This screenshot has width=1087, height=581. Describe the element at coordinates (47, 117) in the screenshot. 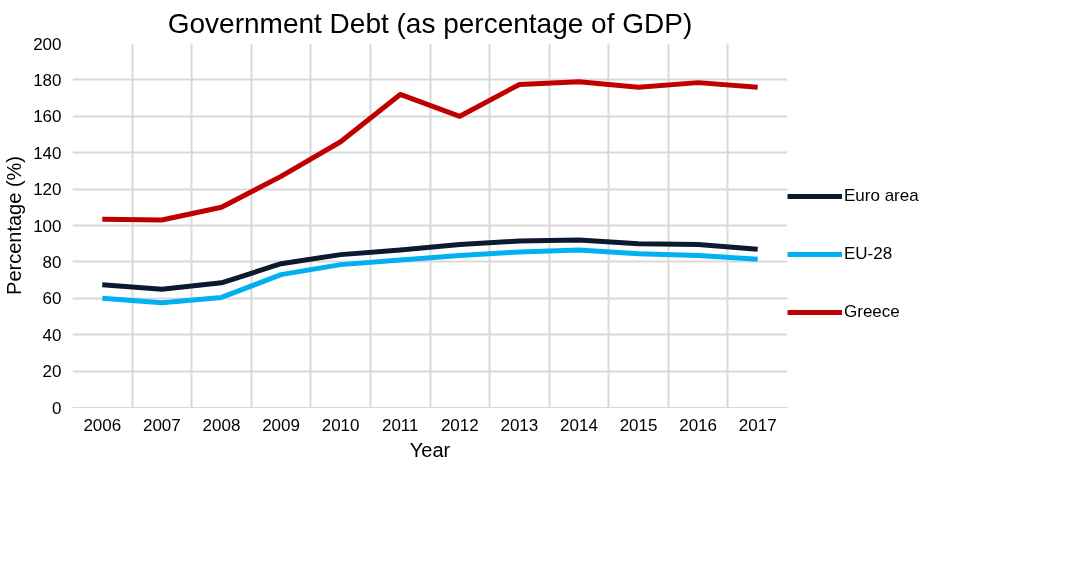

I see `y-tick-label: 160` at that location.